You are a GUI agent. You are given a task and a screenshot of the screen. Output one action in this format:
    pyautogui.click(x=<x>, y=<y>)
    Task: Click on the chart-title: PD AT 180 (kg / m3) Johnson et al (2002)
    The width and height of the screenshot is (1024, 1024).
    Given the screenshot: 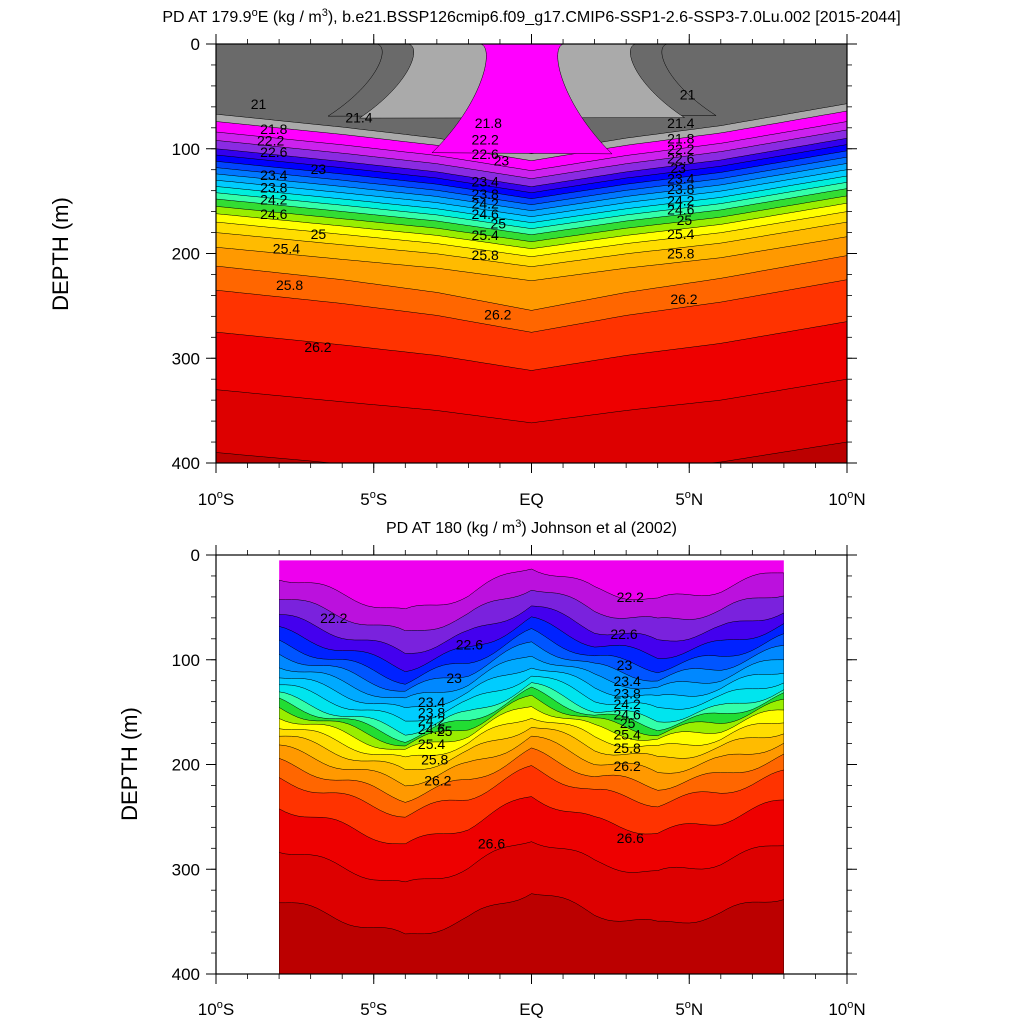 What is the action you would take?
    pyautogui.click(x=531, y=527)
    